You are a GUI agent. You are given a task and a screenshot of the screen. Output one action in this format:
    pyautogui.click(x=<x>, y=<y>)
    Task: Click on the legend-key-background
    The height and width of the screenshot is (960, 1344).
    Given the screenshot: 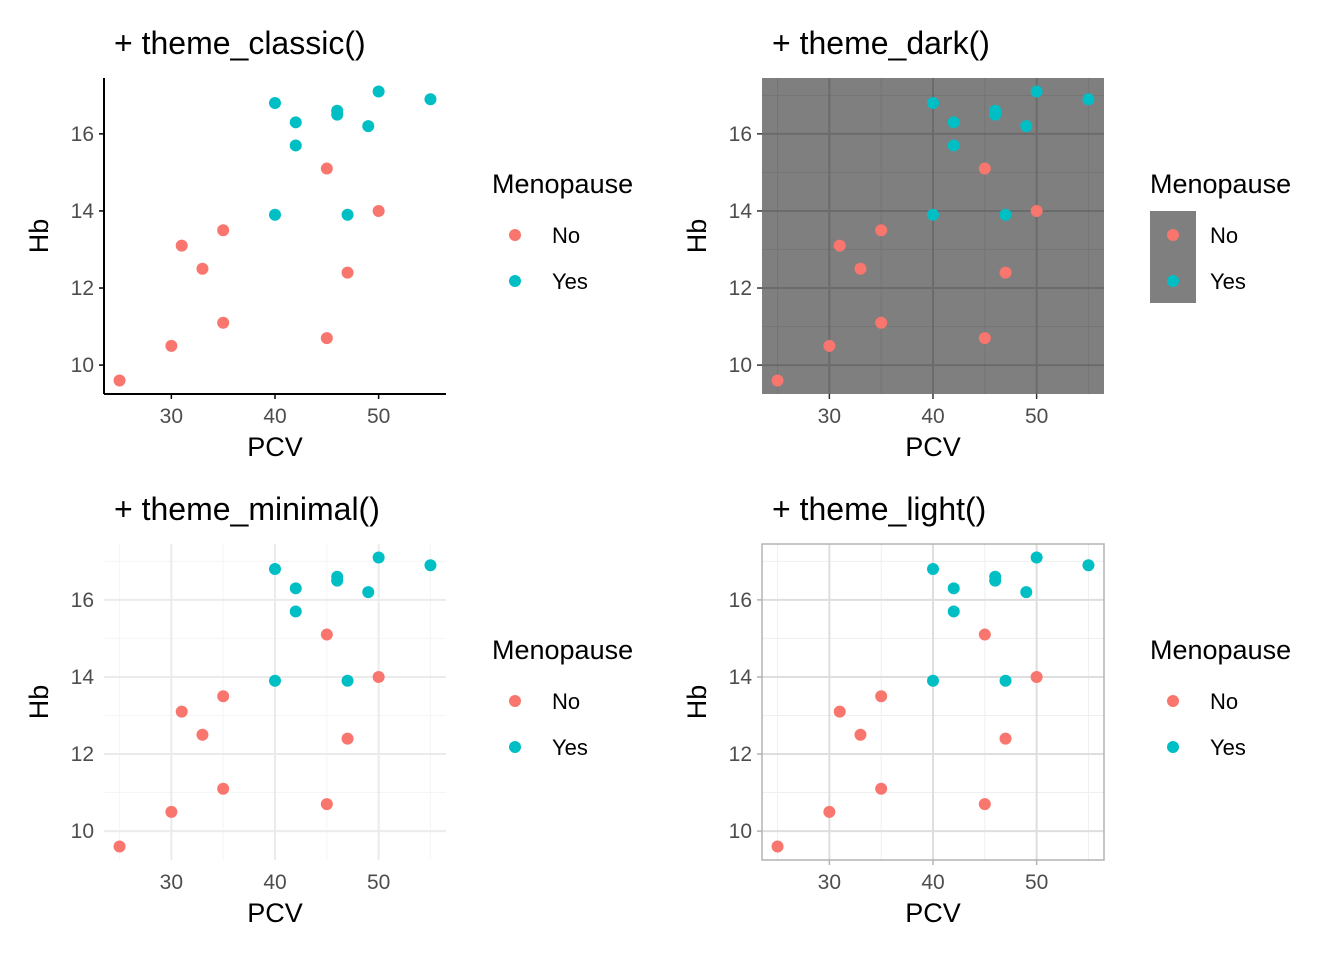 What is the action you would take?
    pyautogui.click(x=1173, y=257)
    